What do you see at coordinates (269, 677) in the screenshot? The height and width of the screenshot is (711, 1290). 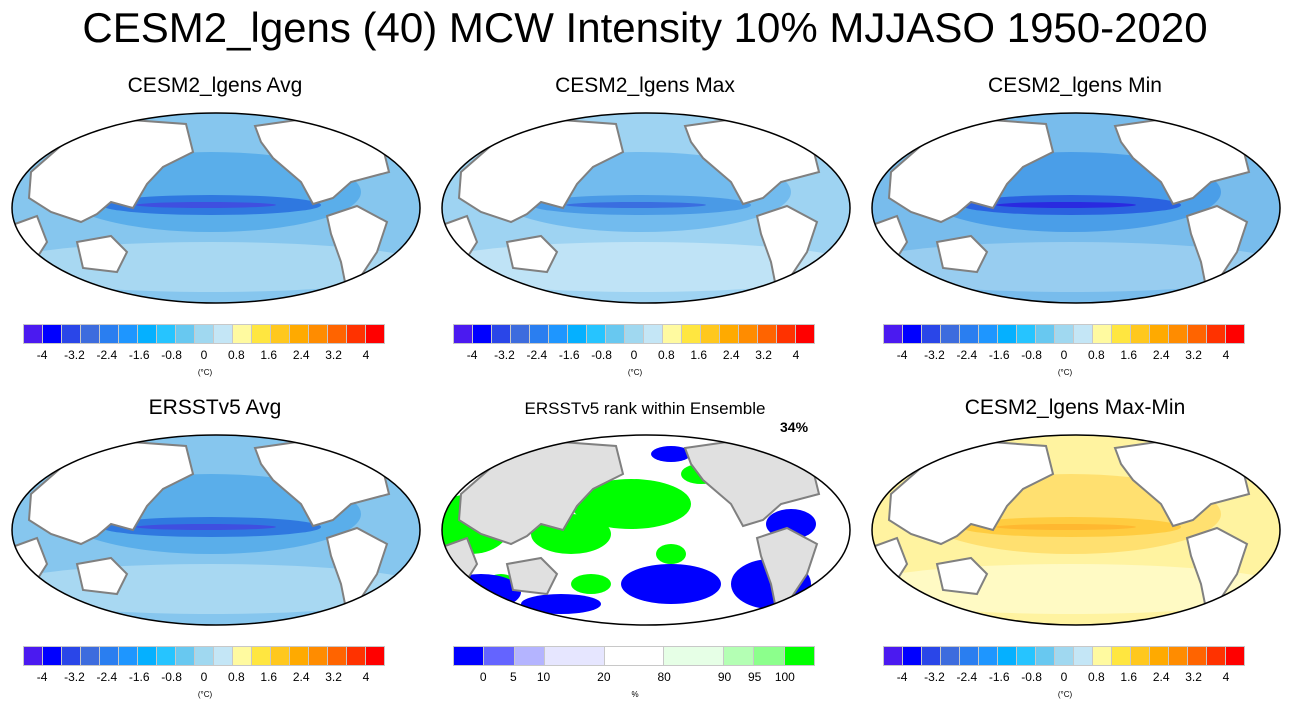 I see `colorbar-tick-label: 1.6` at bounding box center [269, 677].